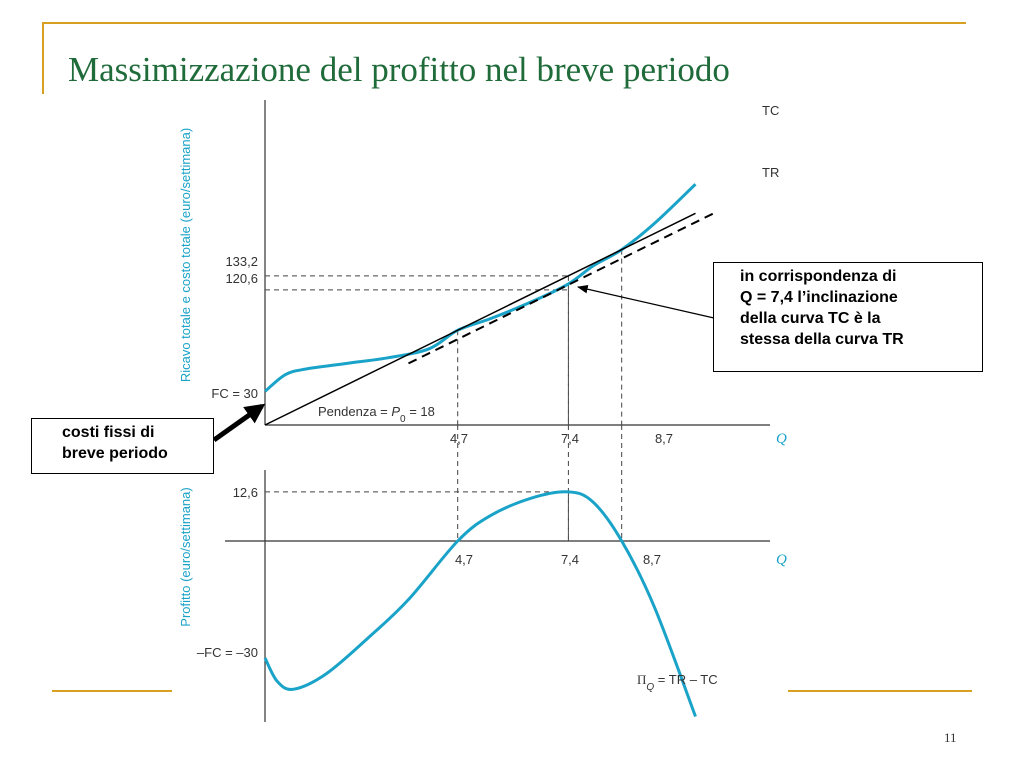 The image size is (1024, 768). I want to click on x-tick-7-4: 7,4, so click(570, 438).